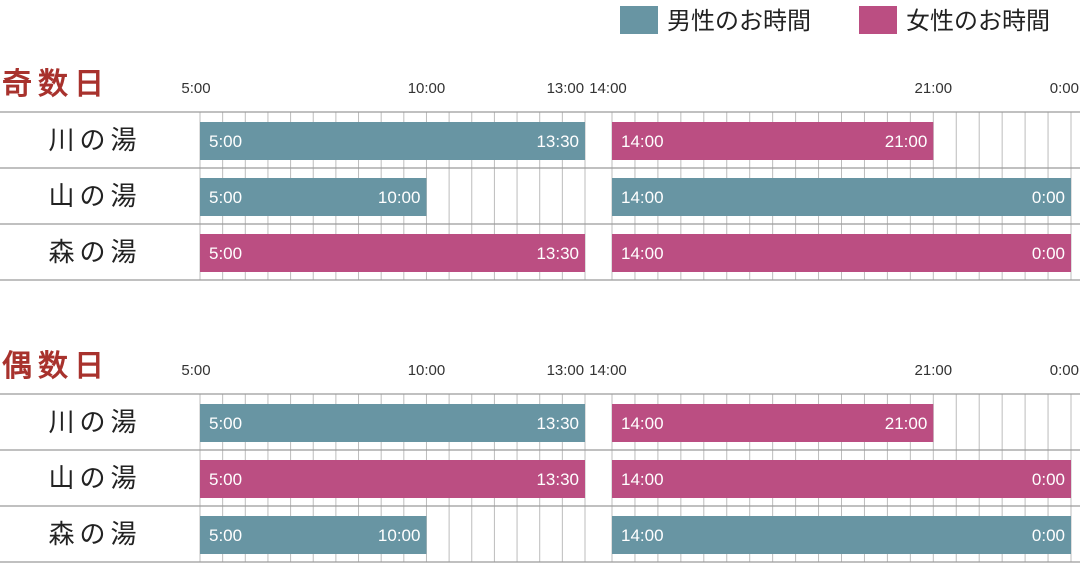 This screenshot has height=582, width=1080. I want to click on legend-item-male: 男性のお時間, so click(715, 20).